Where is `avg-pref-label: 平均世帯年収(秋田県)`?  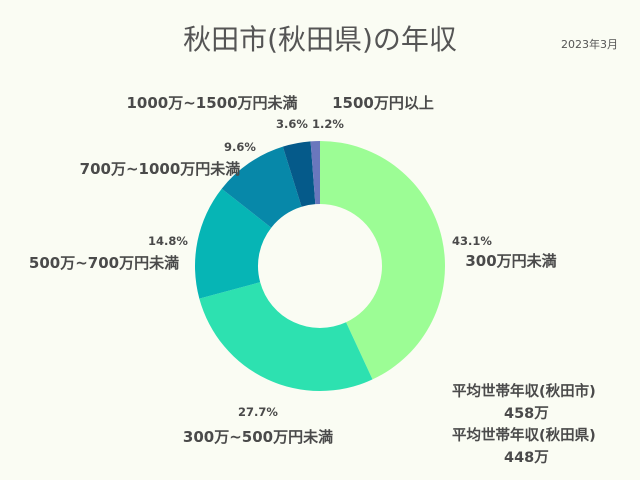
avg-pref-label: 平均世帯年収(秋田県) is located at coordinates (524, 436).